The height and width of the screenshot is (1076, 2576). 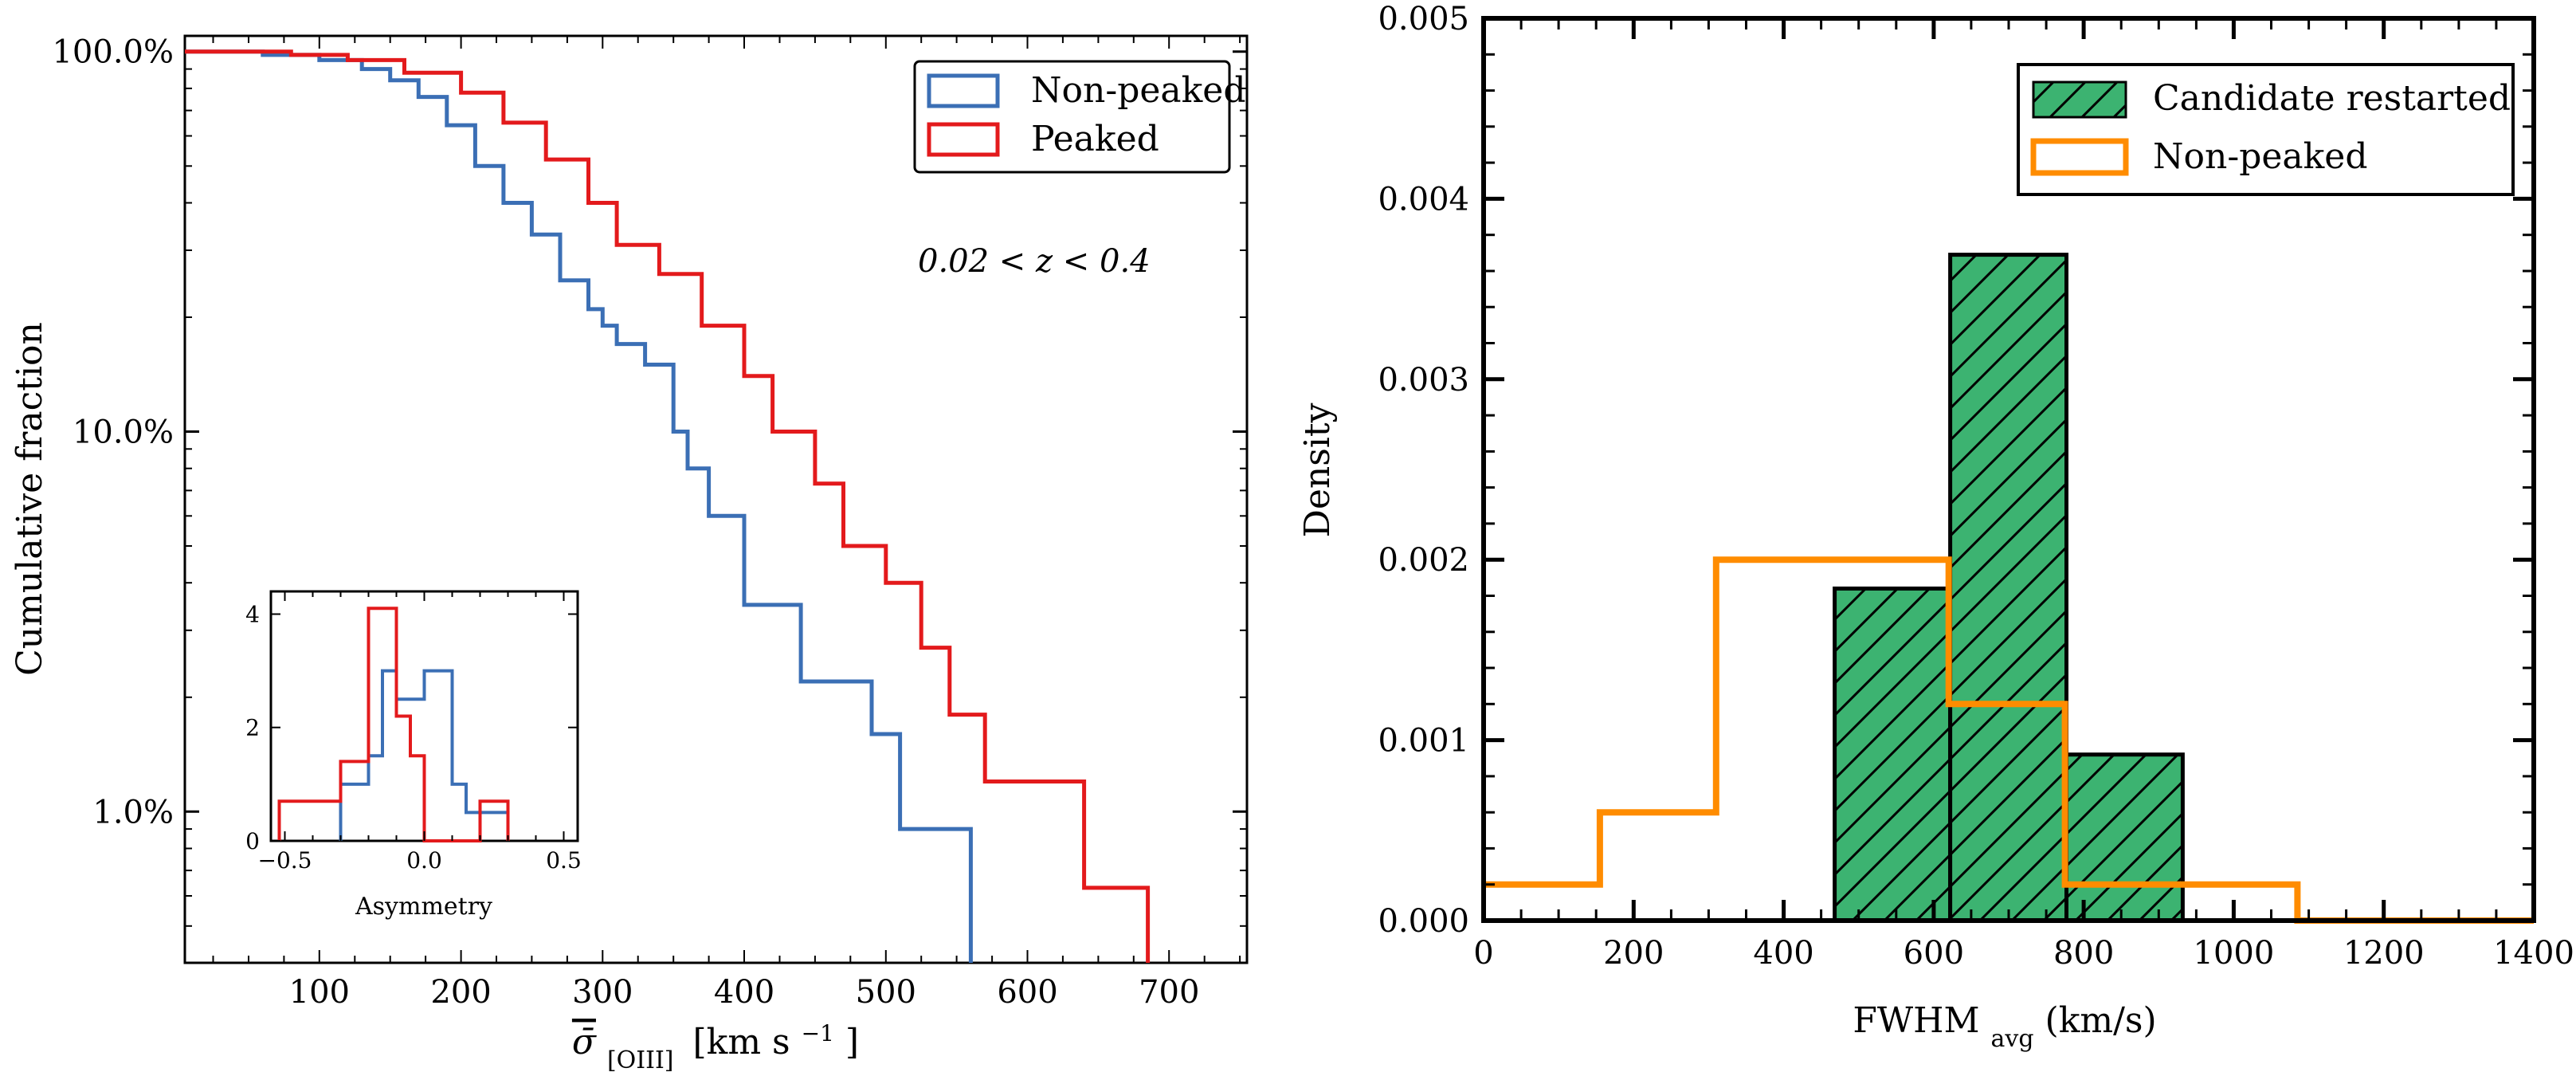 What do you see at coordinates (818, 1033) in the screenshot?
I see `x-title-unit-sup: −1` at bounding box center [818, 1033].